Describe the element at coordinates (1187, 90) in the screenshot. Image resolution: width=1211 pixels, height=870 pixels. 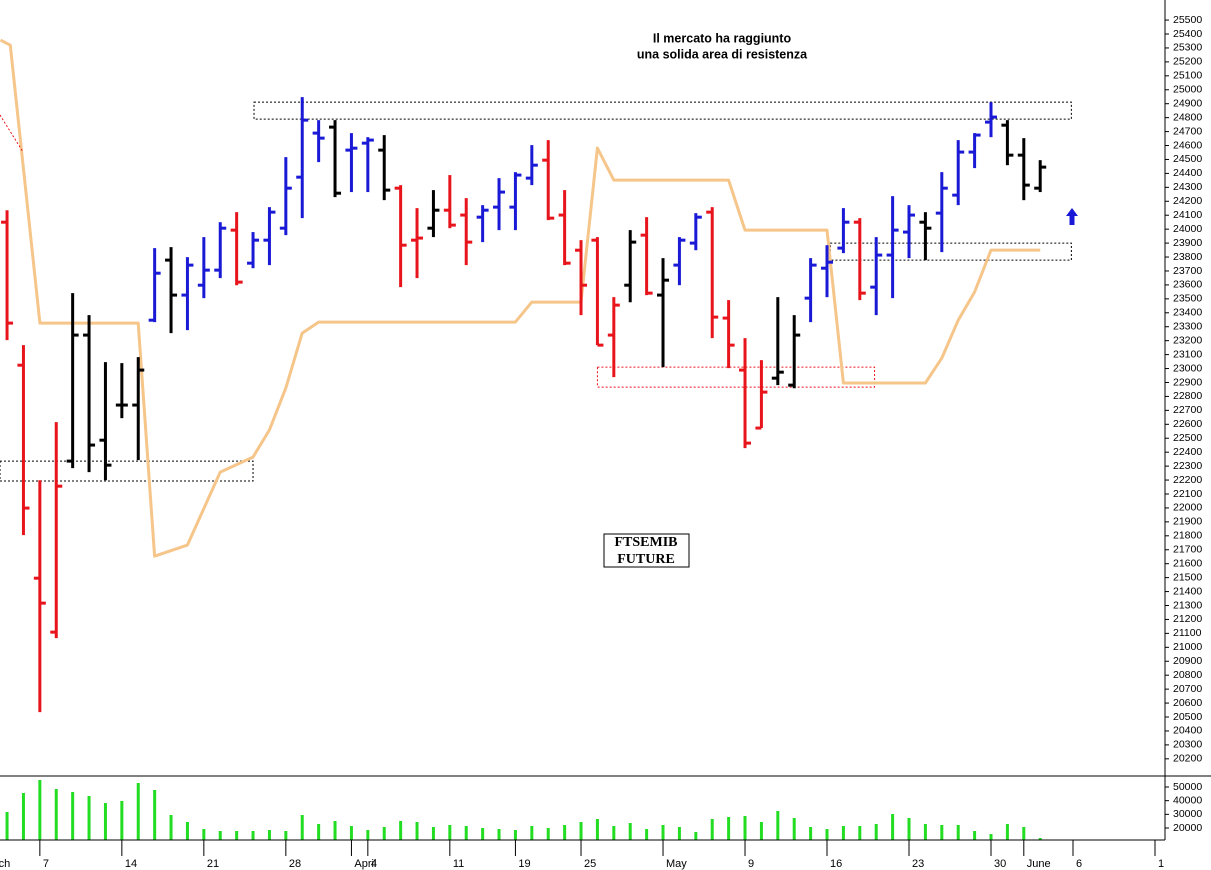
I see `y-tick-label: 25000` at that location.